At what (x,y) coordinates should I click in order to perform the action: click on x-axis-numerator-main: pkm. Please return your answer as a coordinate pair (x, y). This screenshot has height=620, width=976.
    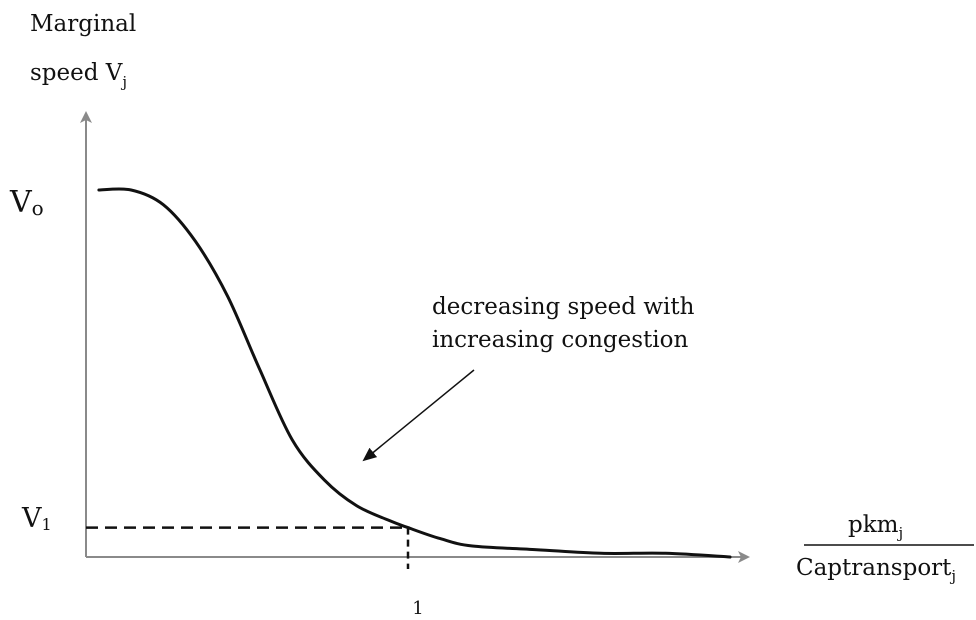
    Looking at the image, I should click on (873, 525).